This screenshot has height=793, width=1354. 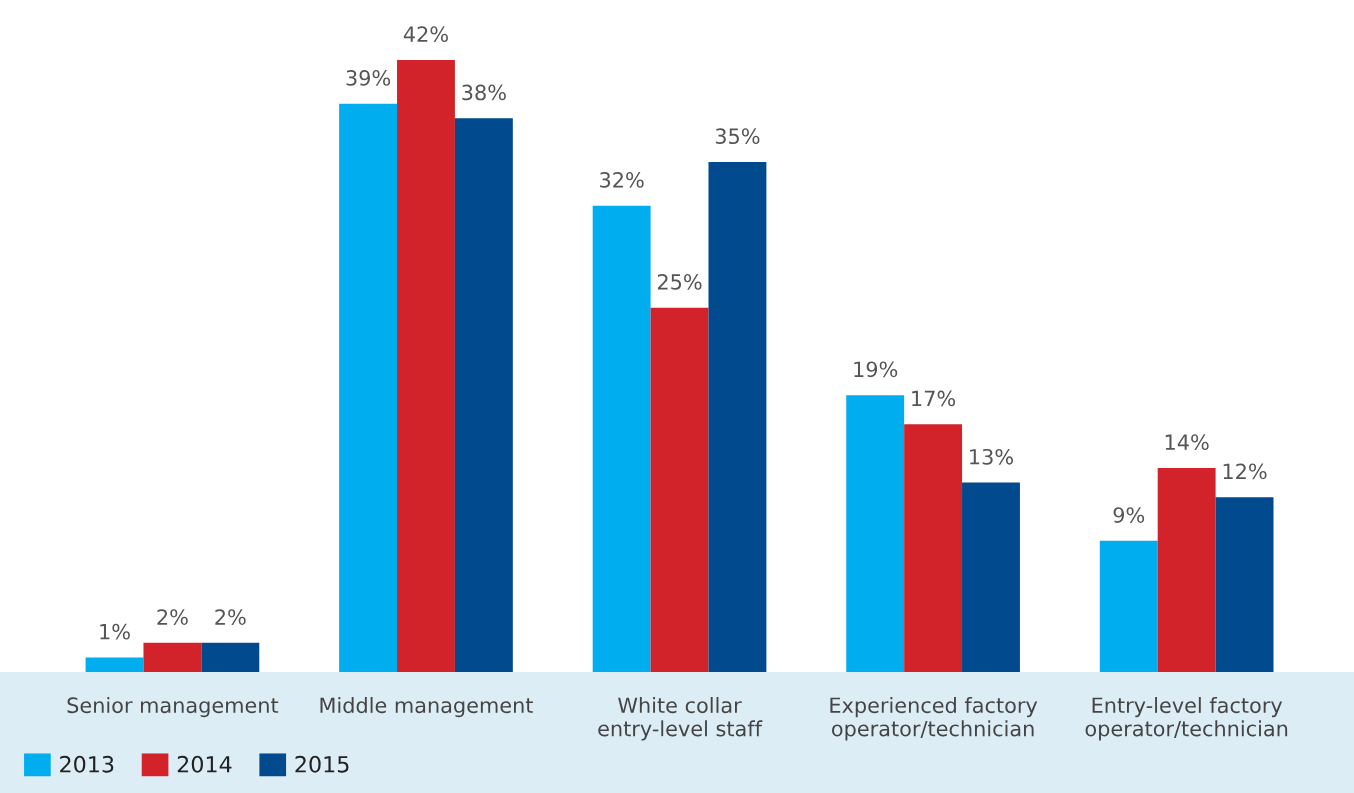 What do you see at coordinates (622, 180) in the screenshot?
I see `data-label: 32%` at bounding box center [622, 180].